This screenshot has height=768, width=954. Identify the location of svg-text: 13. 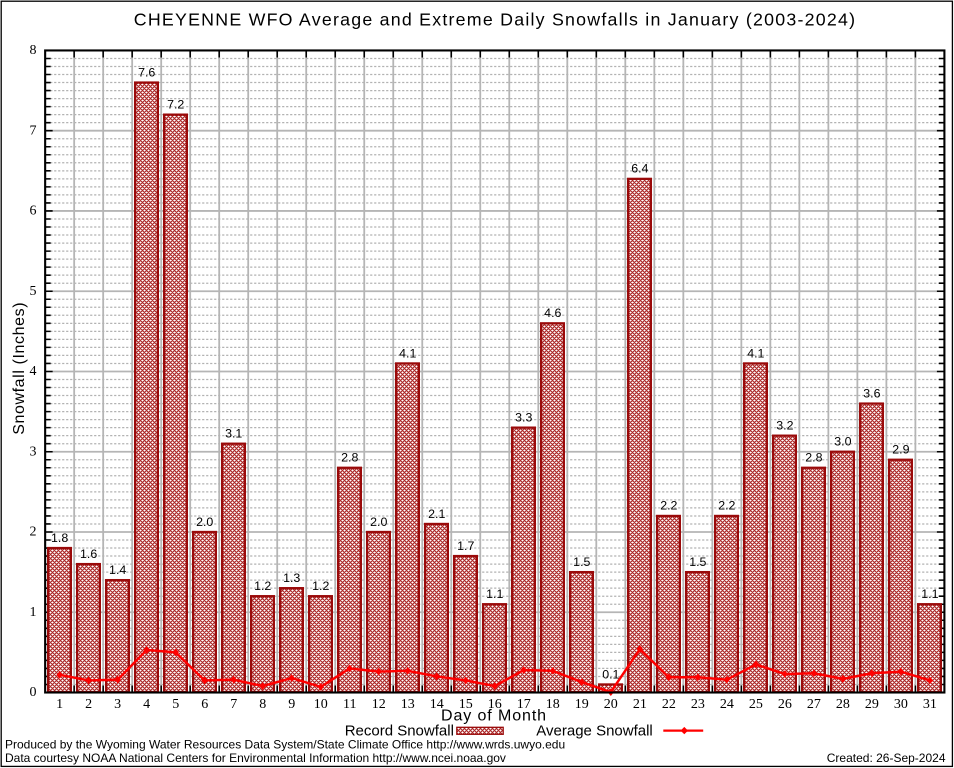
(408, 704).